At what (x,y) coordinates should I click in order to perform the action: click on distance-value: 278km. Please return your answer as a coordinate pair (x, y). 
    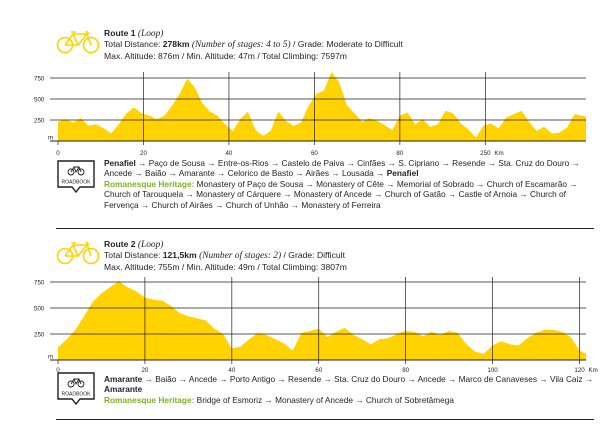
    Looking at the image, I should click on (176, 44).